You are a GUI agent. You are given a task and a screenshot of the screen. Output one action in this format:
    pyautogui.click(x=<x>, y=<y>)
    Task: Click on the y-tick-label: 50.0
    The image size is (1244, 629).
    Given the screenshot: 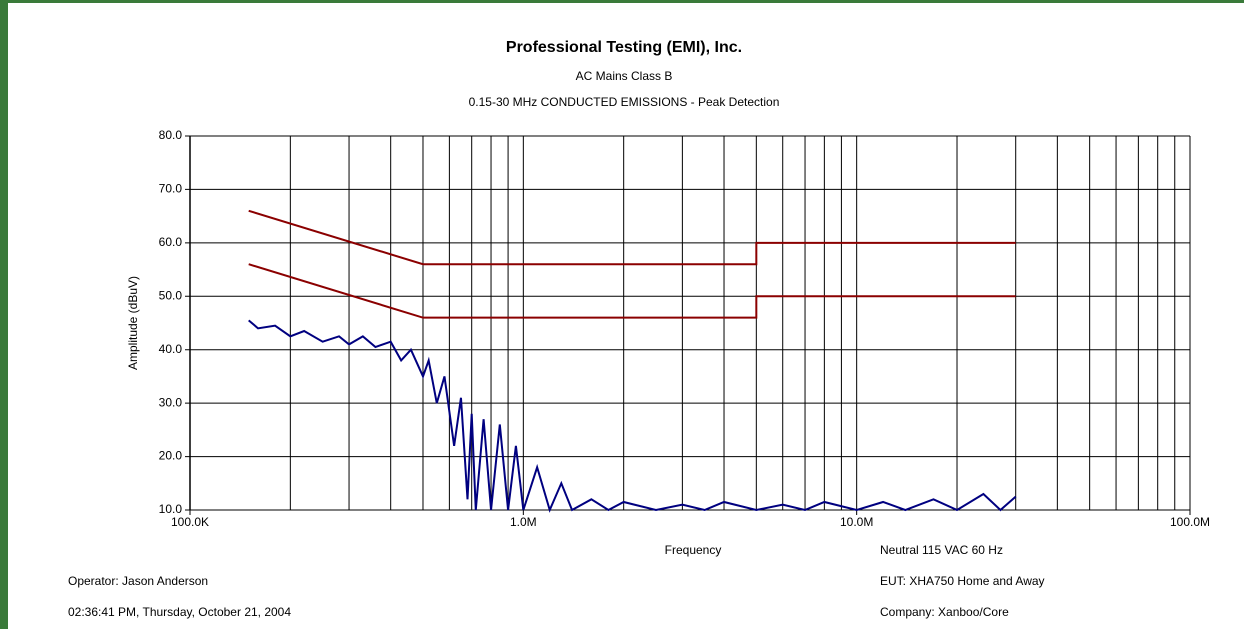 What is the action you would take?
    pyautogui.click(x=171, y=295)
    